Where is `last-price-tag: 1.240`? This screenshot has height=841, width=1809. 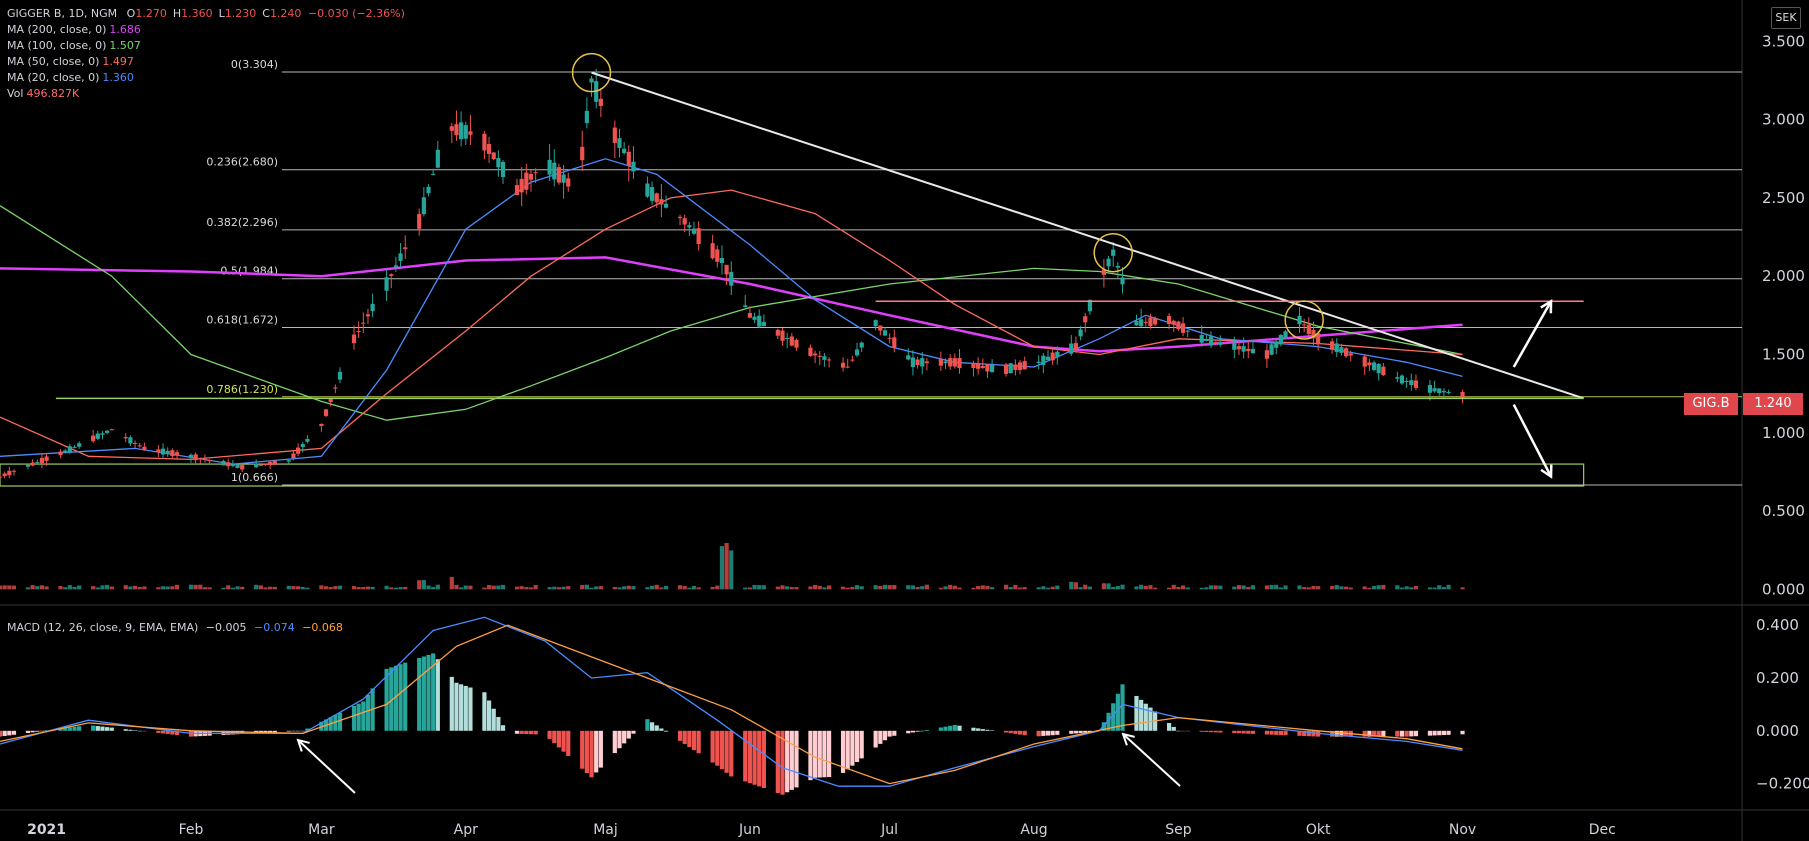 last-price-tag: 1.240 is located at coordinates (1773, 404).